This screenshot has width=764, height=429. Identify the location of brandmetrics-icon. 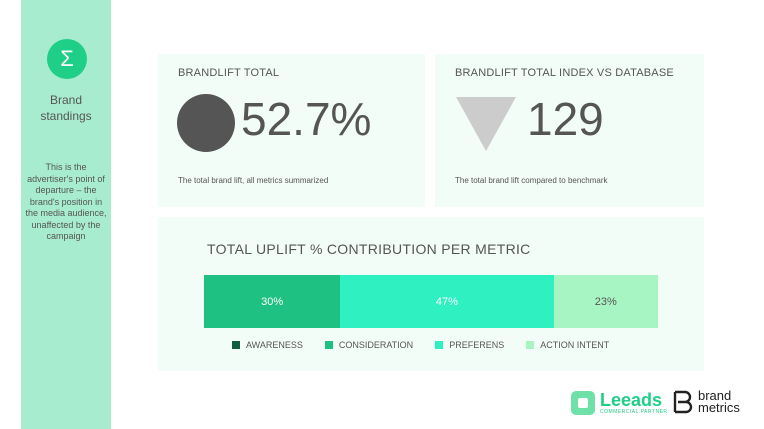
(683, 402).